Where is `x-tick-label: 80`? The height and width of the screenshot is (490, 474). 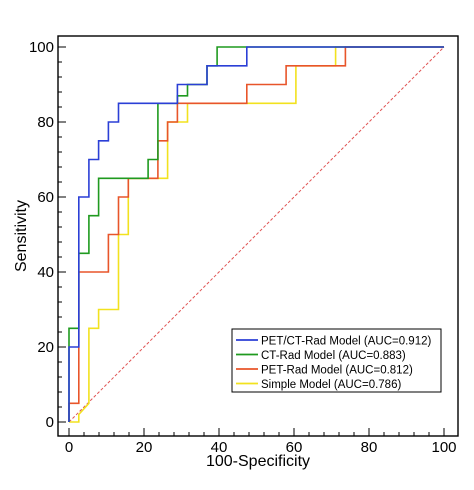
x-tick-label: 80 is located at coordinates (369, 447).